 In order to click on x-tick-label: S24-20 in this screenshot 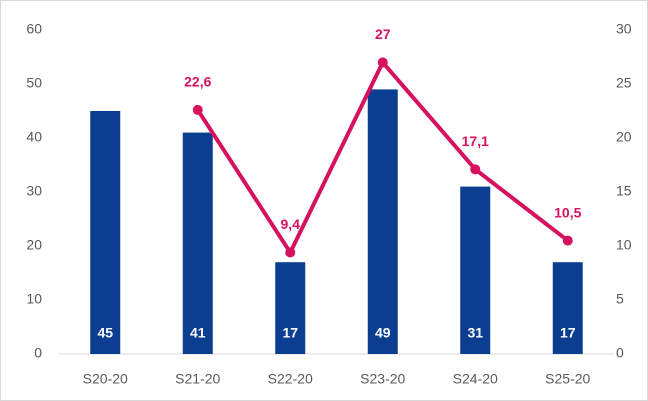, I will do `click(475, 379)`.